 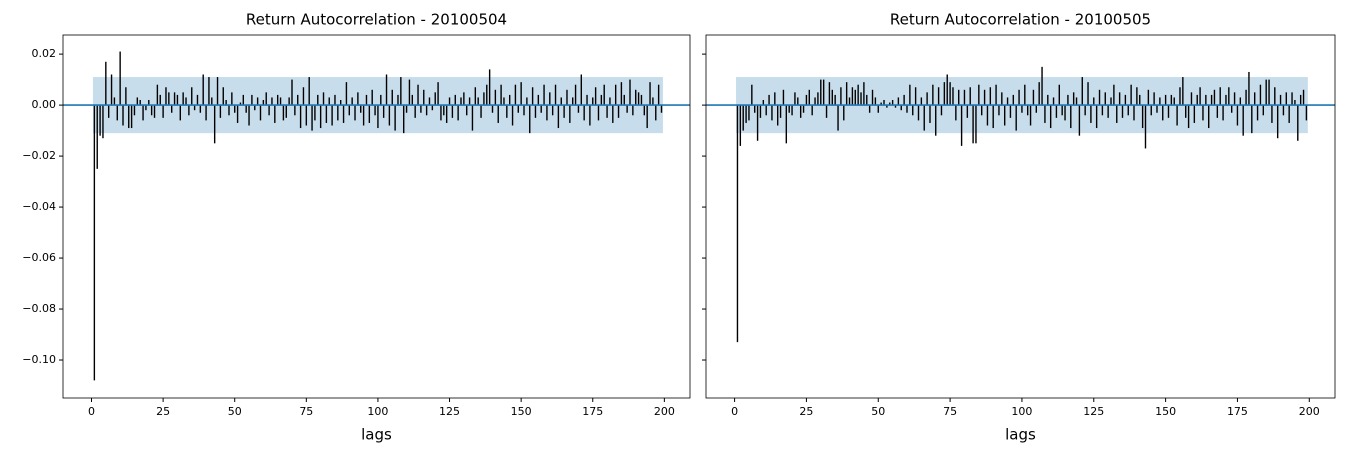 What do you see at coordinates (39, 206) in the screenshot?
I see `y-tick-label: −0.04` at bounding box center [39, 206].